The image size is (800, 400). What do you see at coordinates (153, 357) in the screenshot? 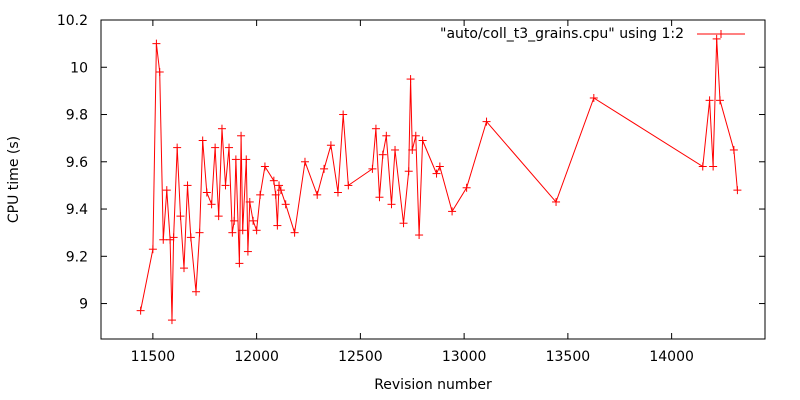
I see `x-tick-label: 11500` at bounding box center [153, 357].